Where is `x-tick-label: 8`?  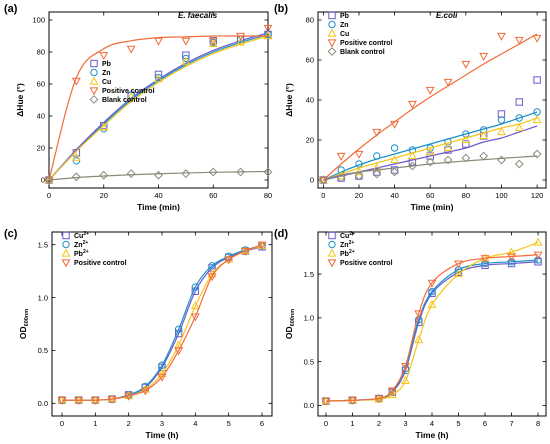 x-tick-label: 8 is located at coordinates (538, 423).